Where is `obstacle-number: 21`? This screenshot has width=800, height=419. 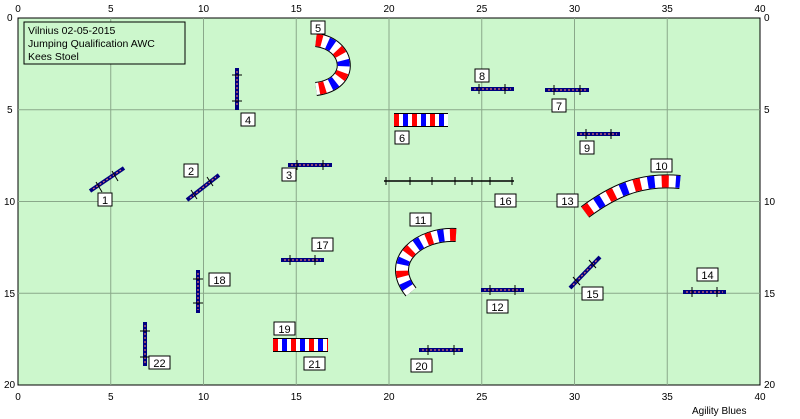
obstacle-number: 21 is located at coordinates (314, 365).